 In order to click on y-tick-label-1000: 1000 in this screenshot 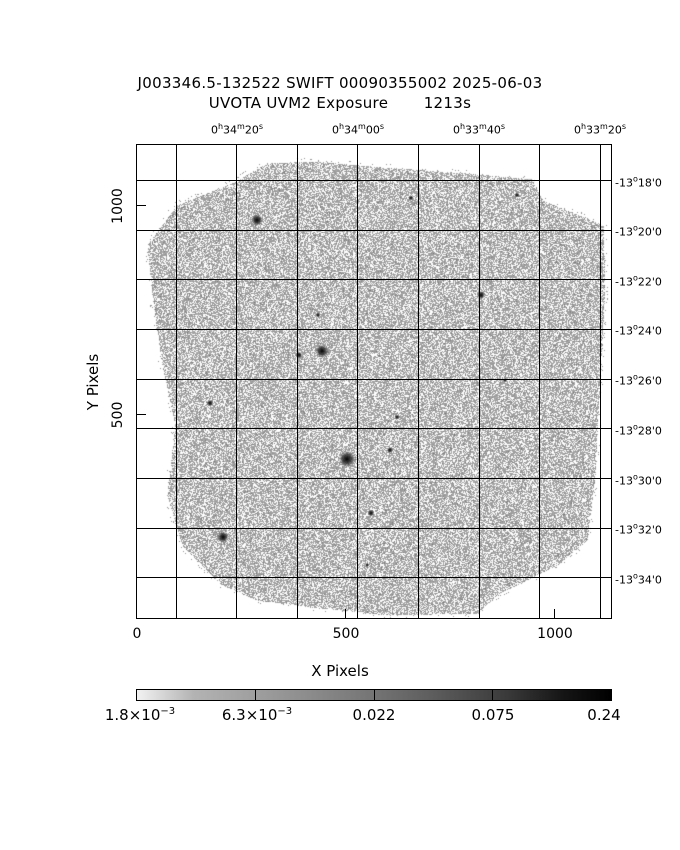, I will do `click(118, 206)`.